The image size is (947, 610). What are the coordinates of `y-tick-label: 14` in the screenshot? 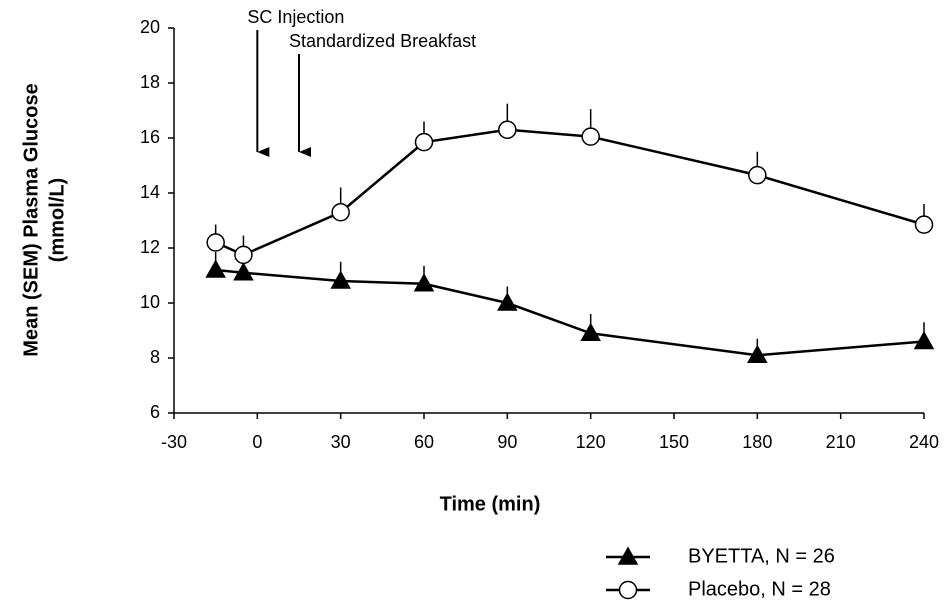 It's located at (150, 192).